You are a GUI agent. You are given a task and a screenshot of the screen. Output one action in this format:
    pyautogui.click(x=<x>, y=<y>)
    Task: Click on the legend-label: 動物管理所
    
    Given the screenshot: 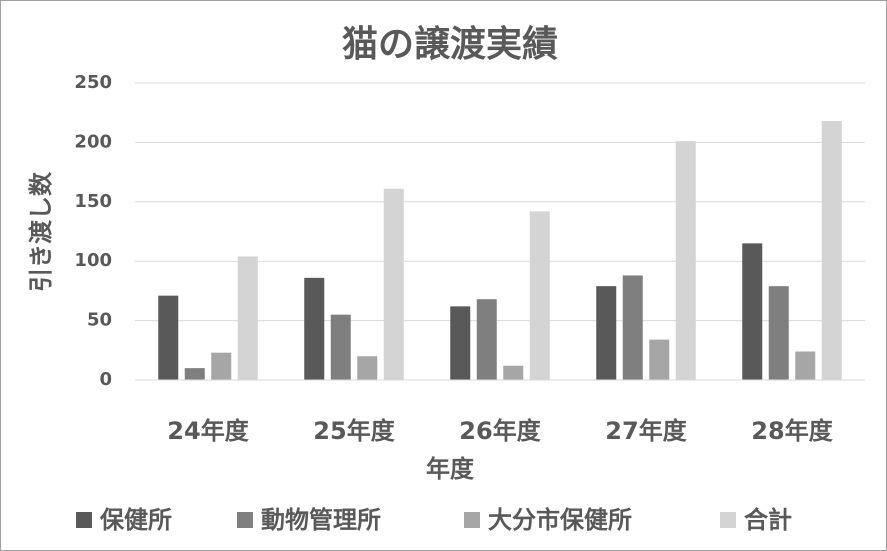 What is the action you would take?
    pyautogui.click(x=321, y=520)
    